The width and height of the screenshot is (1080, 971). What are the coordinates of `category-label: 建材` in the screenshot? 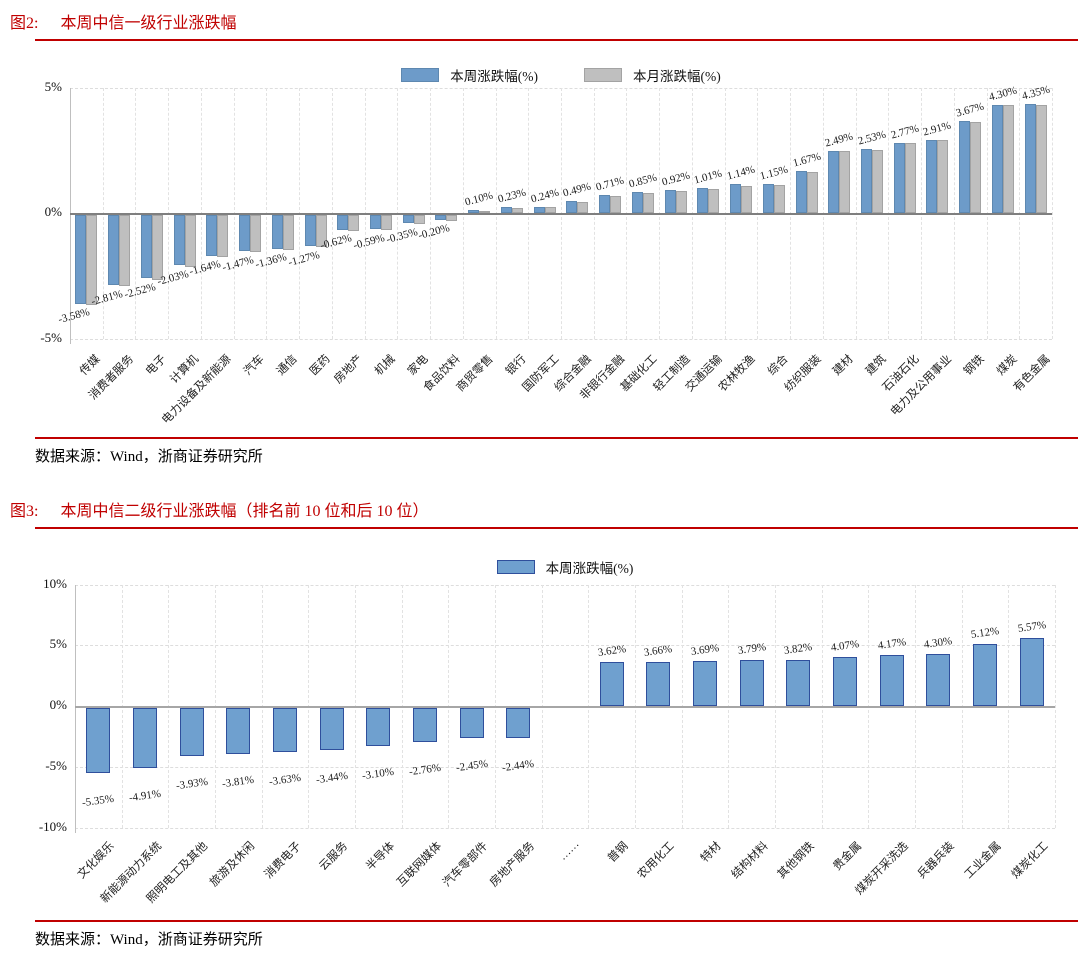 It's located at (843, 365).